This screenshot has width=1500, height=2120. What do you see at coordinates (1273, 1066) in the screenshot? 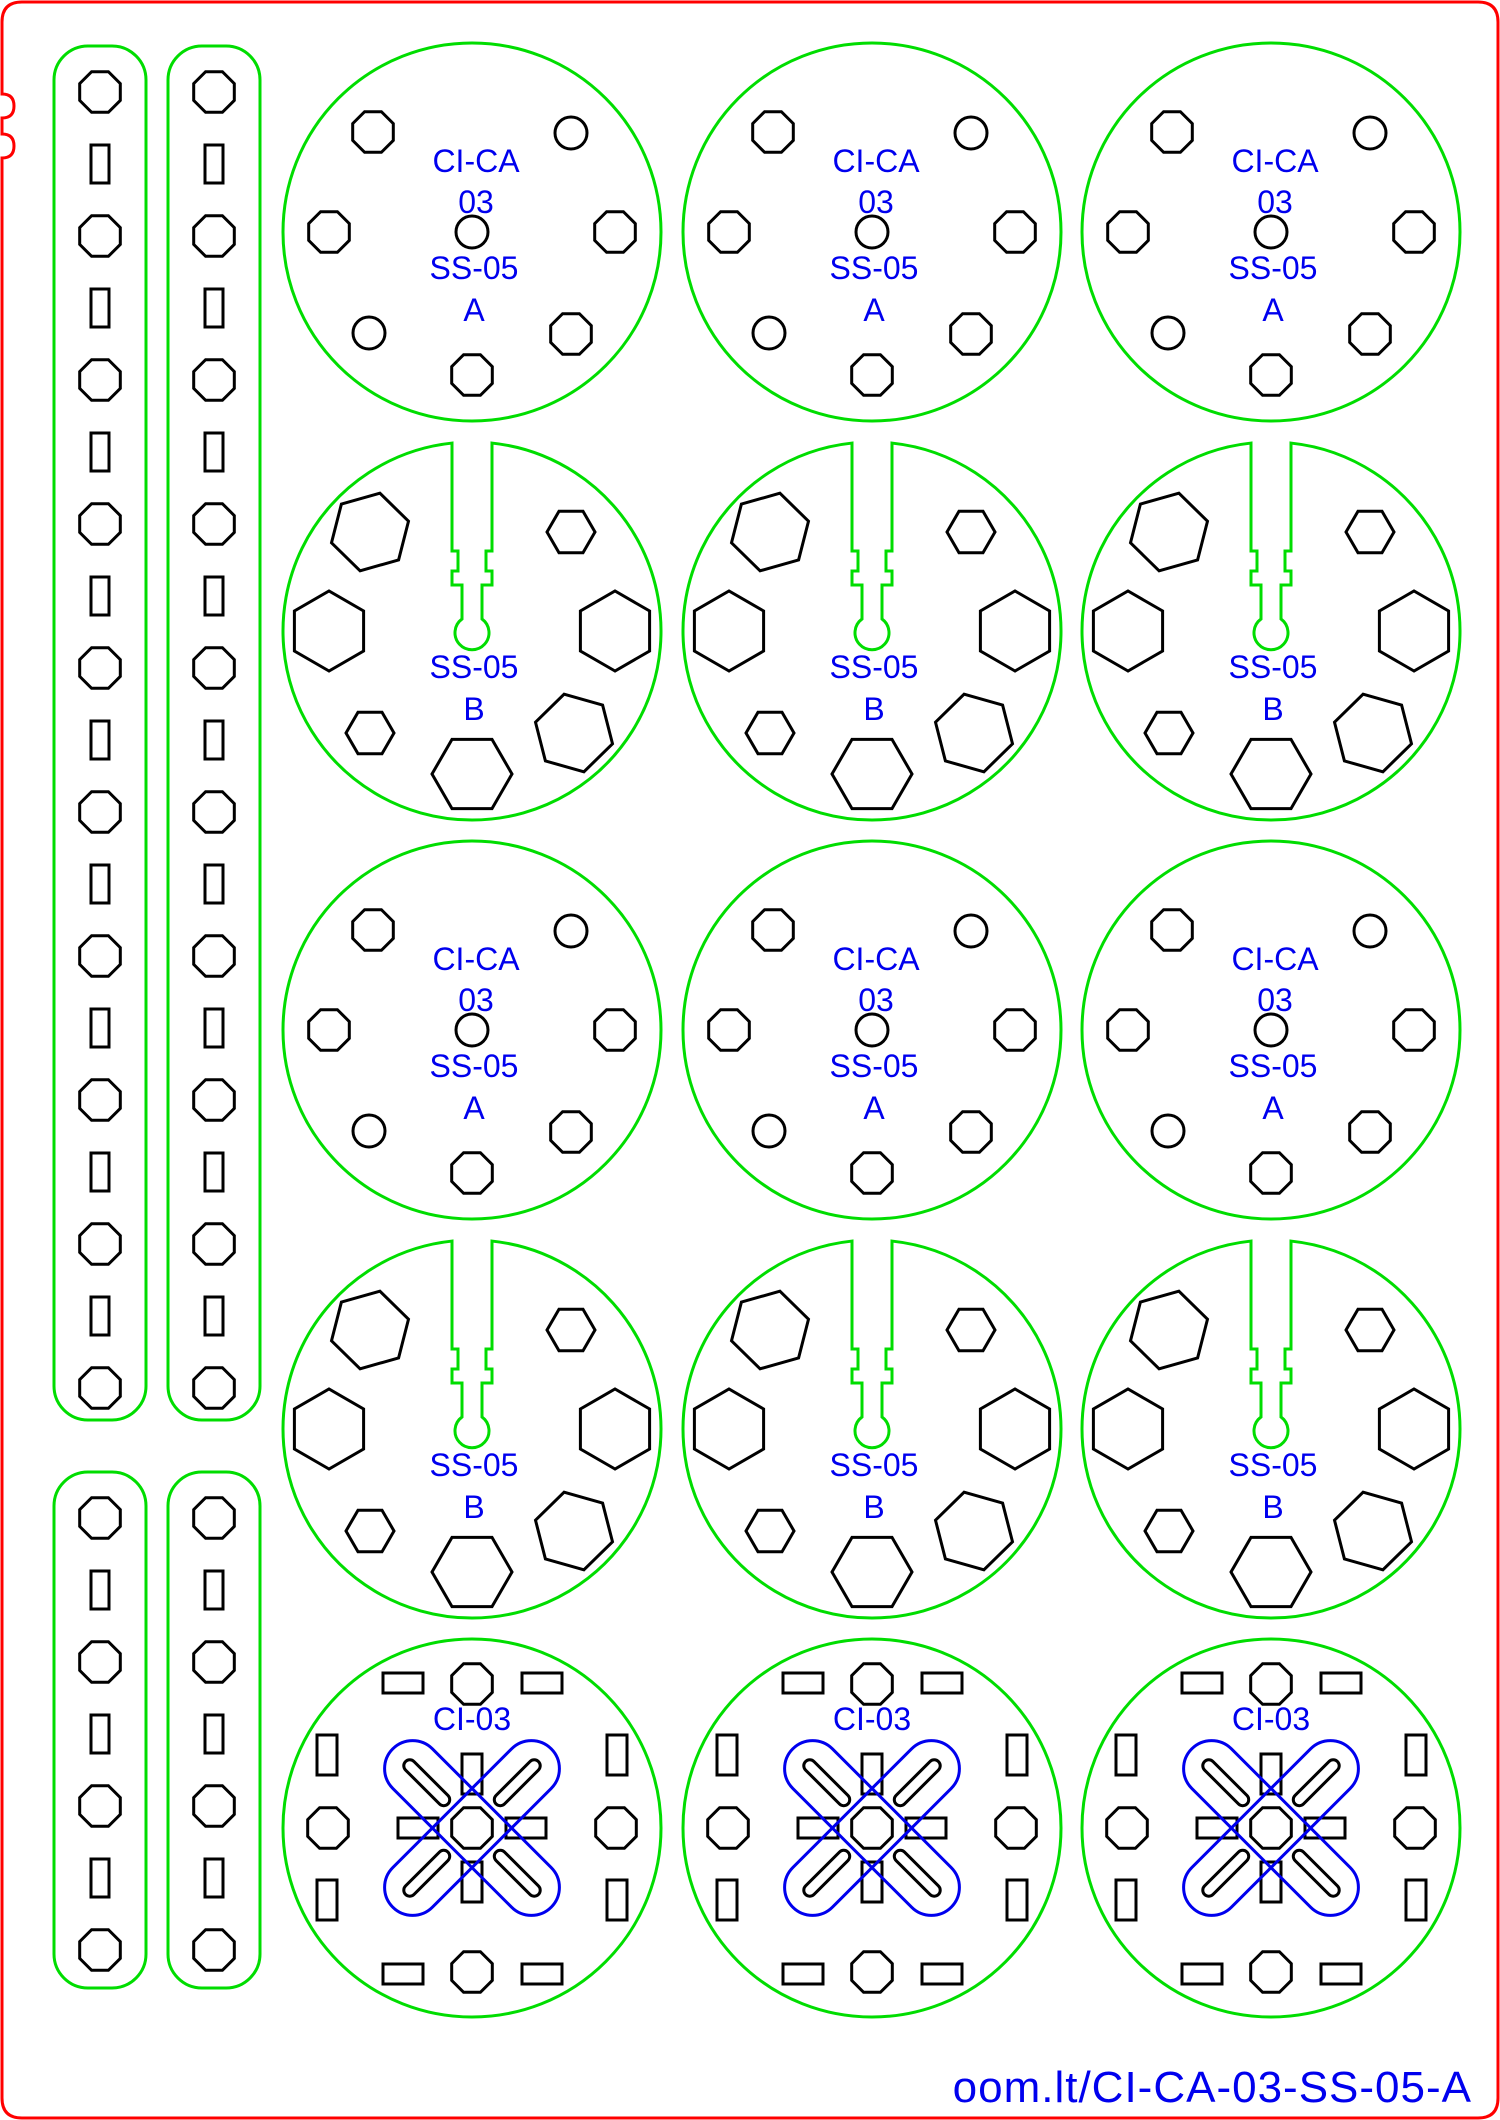
I see `part-a-model: SS-05` at bounding box center [1273, 1066].